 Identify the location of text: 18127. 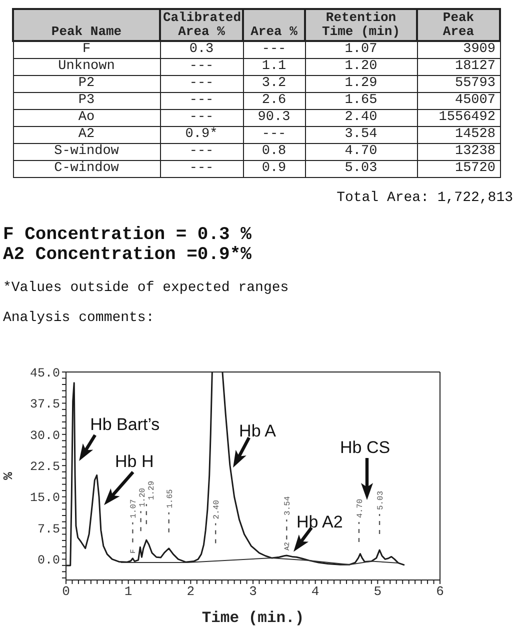
(475, 66).